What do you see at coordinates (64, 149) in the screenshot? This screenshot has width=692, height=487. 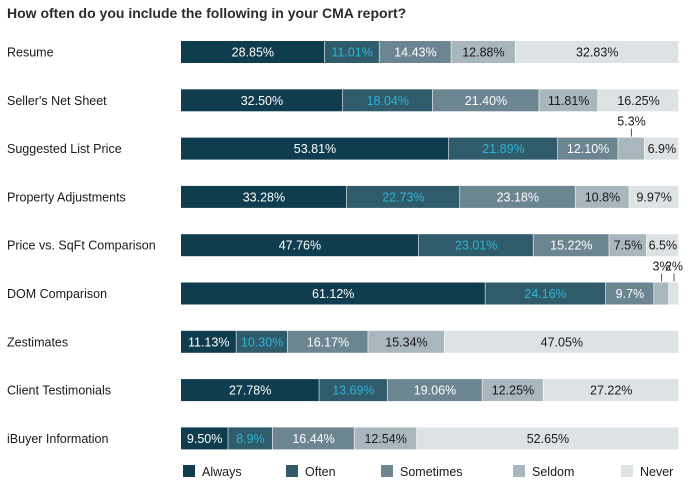 I see `category-label-suggested-list-price: Suggested List Price` at bounding box center [64, 149].